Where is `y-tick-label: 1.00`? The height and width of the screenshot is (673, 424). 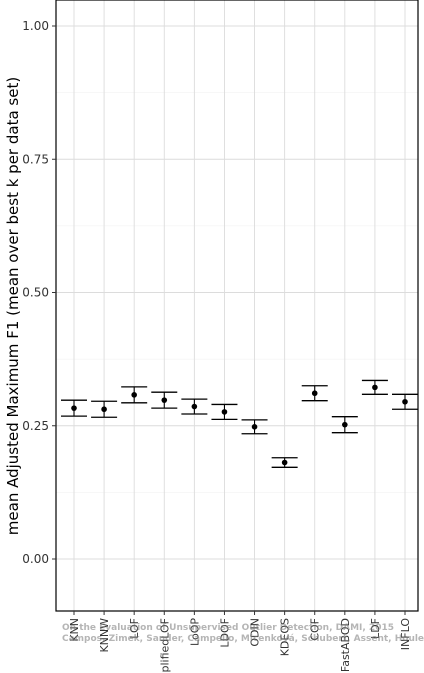 y-tick-label: 1.00 is located at coordinates (35, 26).